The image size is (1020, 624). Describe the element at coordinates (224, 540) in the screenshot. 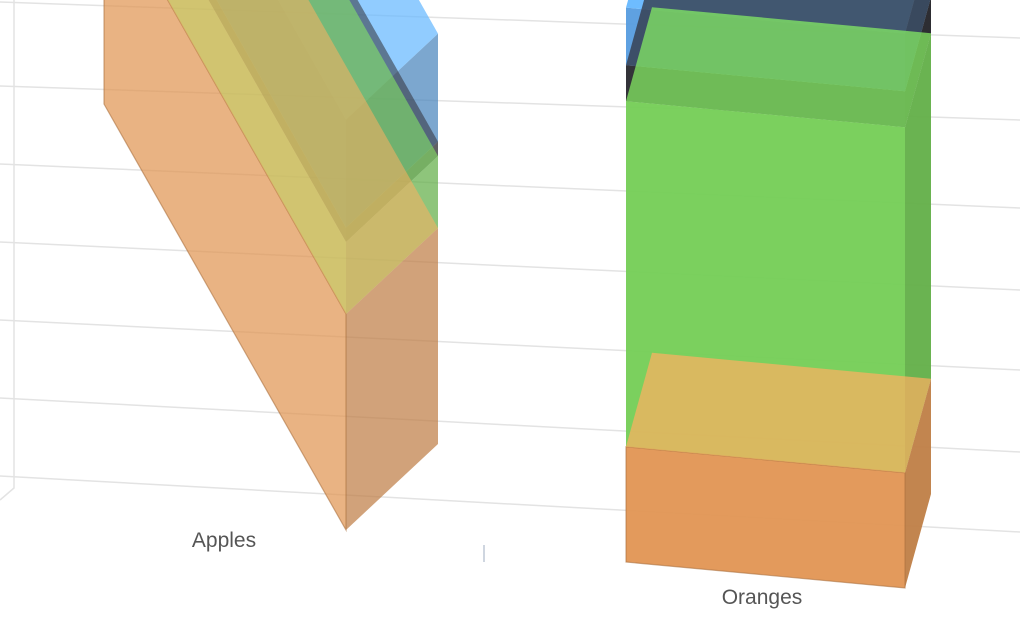

I see `category-label-apples: Apples` at that location.